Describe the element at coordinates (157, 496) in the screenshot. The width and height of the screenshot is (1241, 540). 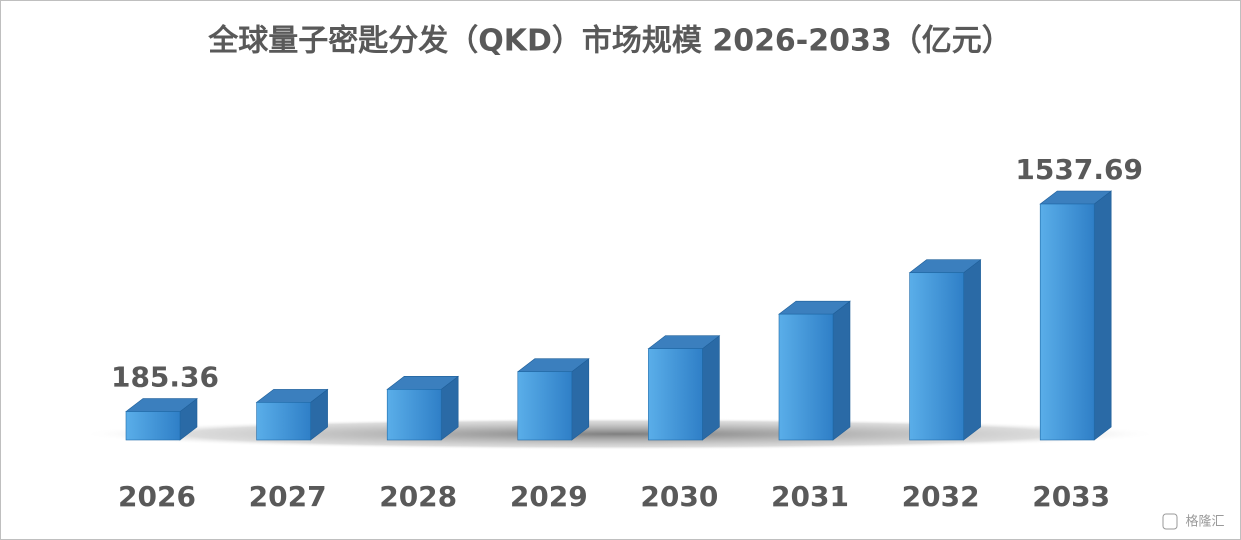
I see `x-tick-label: 2026` at that location.